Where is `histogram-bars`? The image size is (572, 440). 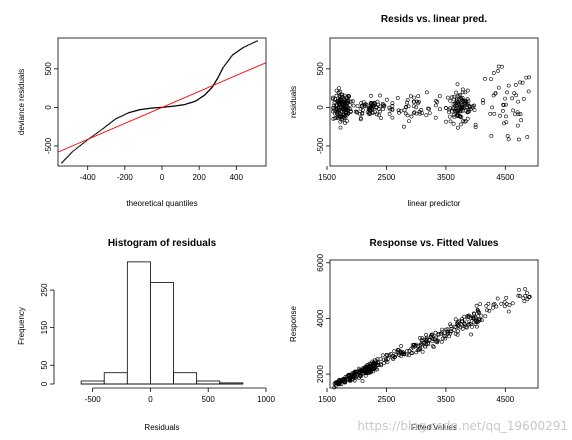
histogram-bars is located at coordinates (162, 323).